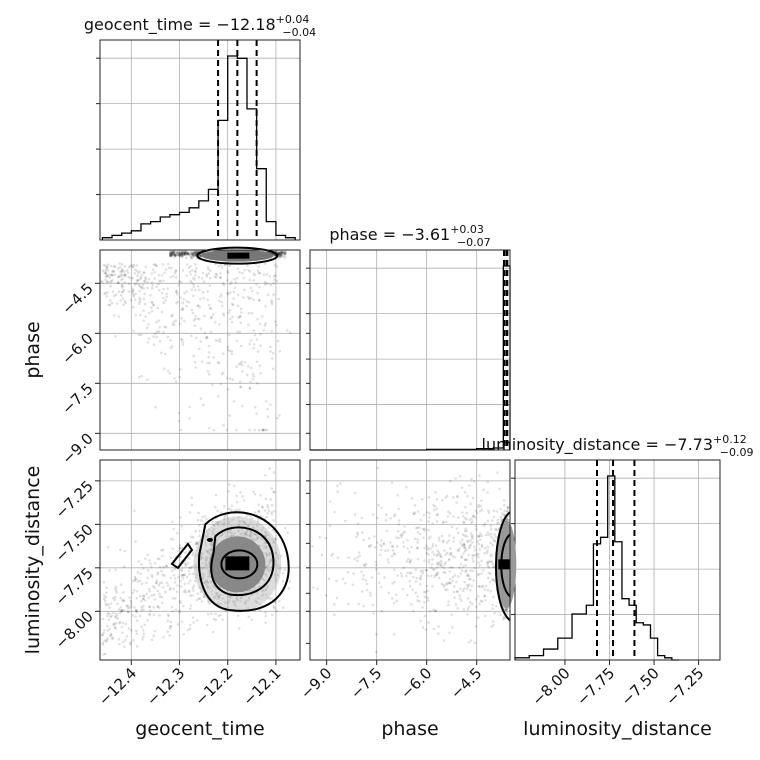 The height and width of the screenshot is (760, 760). What do you see at coordinates (684, 686) in the screenshot?
I see `x-tick-label: −7.25` at bounding box center [684, 686].